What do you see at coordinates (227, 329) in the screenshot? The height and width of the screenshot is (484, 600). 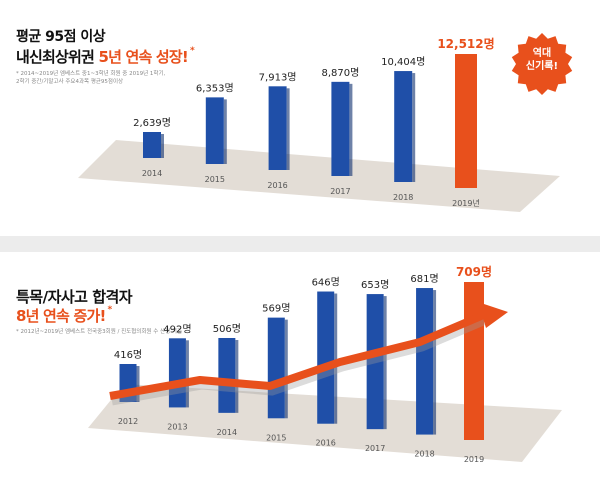 I see `value-label-2014: 506명` at bounding box center [227, 329].